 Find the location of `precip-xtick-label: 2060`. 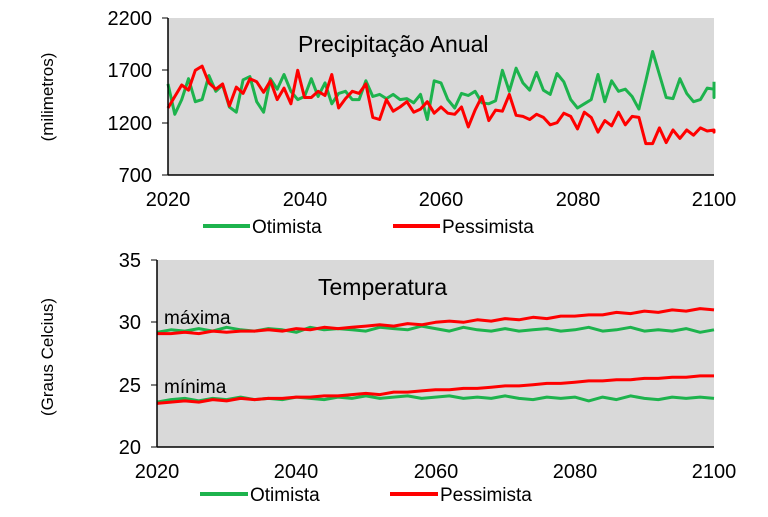

precip-xtick-label: 2060 is located at coordinates (441, 200).